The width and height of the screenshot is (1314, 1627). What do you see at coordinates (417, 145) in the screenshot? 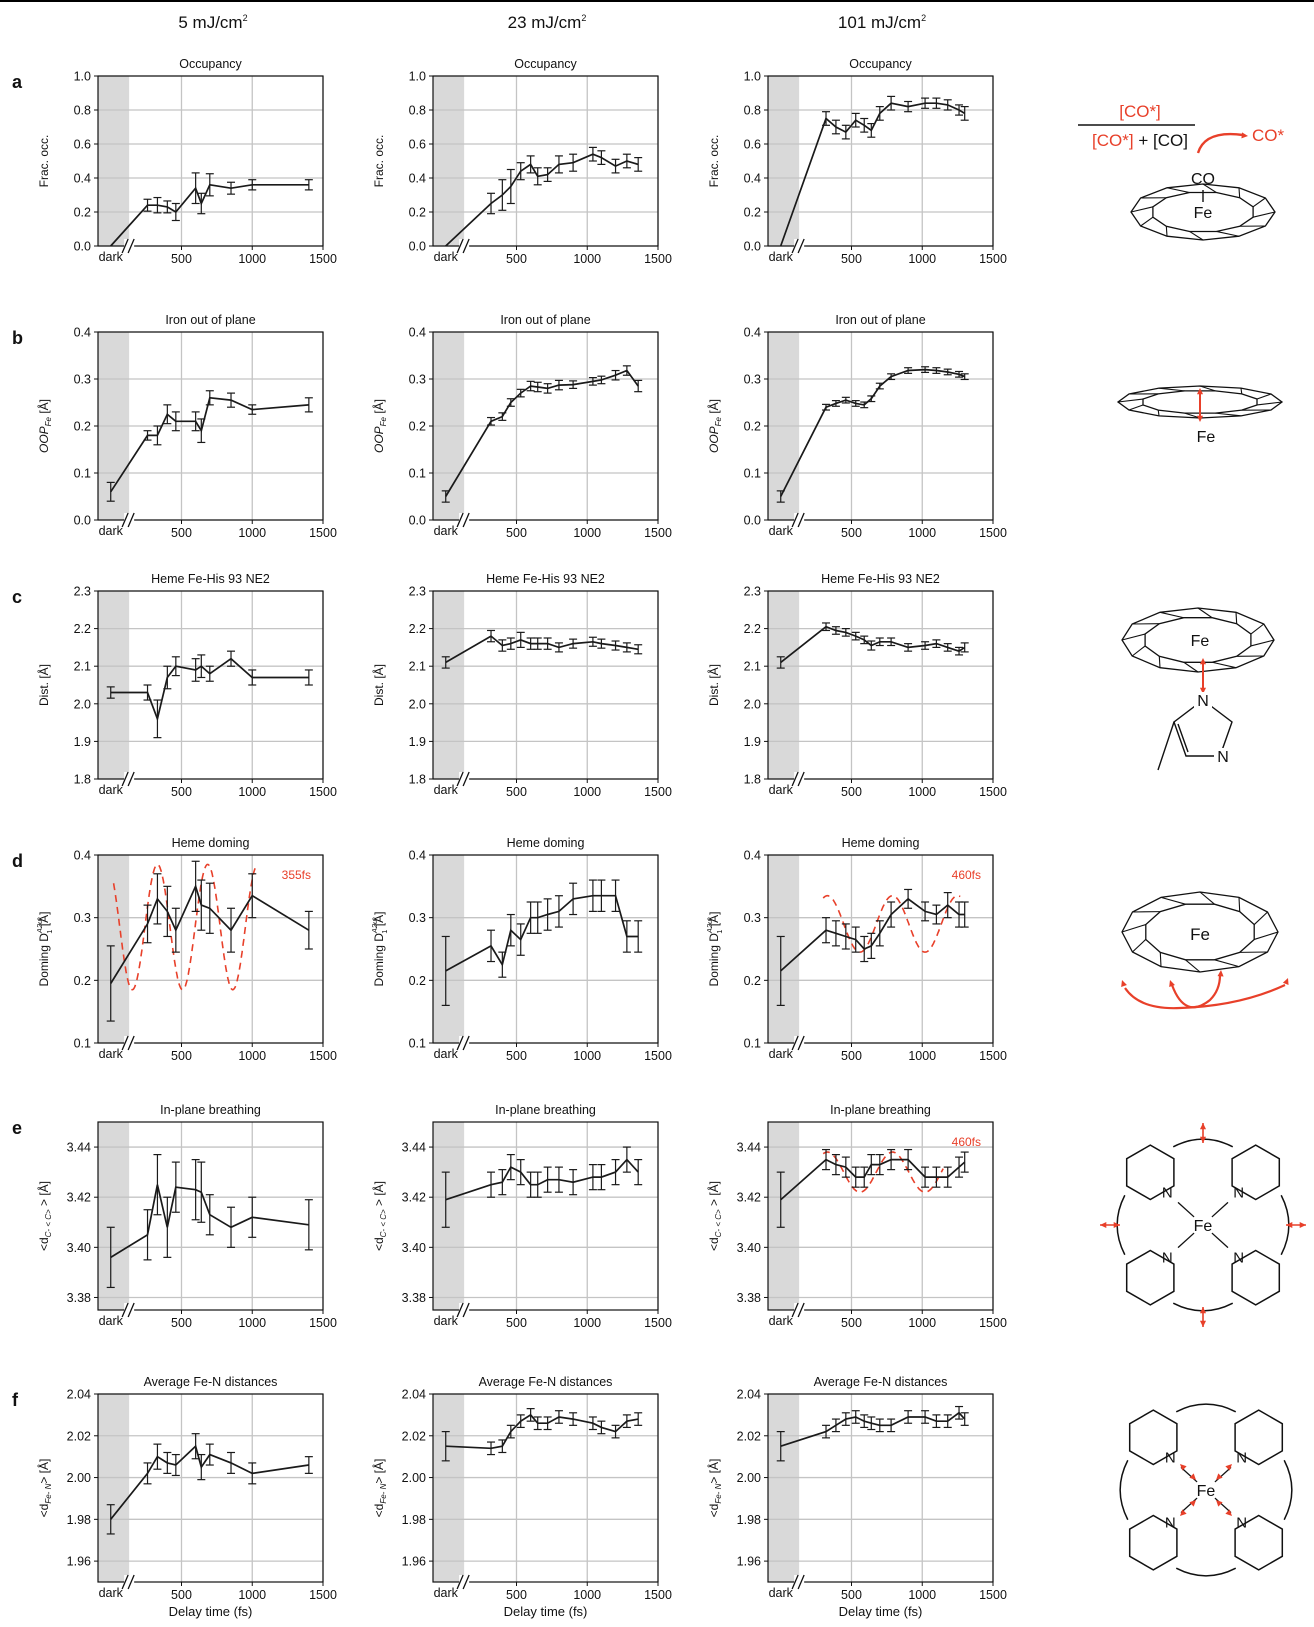
I see `y-tick-label: 0.6` at bounding box center [417, 145].